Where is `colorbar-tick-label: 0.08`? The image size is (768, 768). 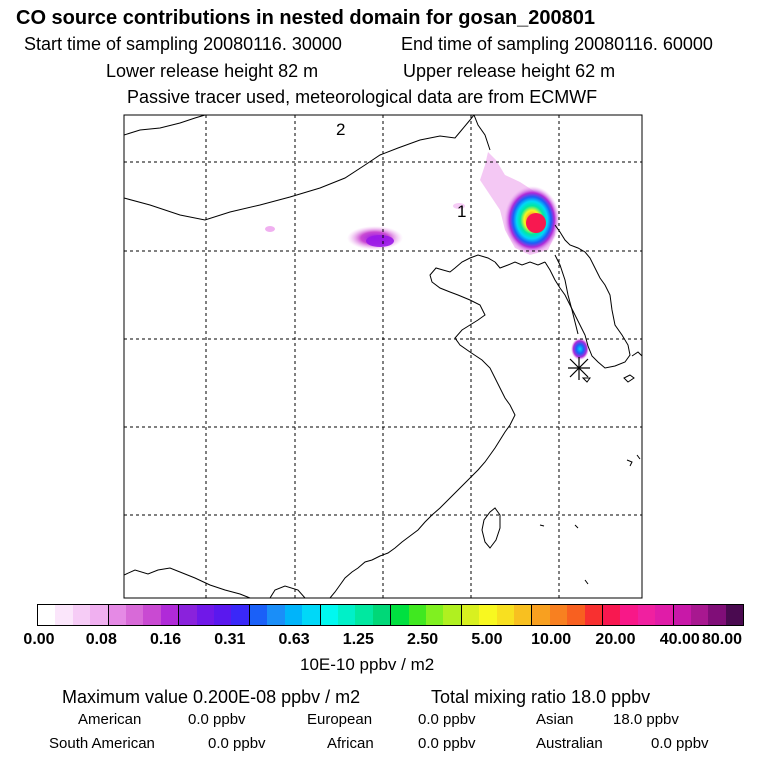 colorbar-tick-label: 0.08 is located at coordinates (101, 639).